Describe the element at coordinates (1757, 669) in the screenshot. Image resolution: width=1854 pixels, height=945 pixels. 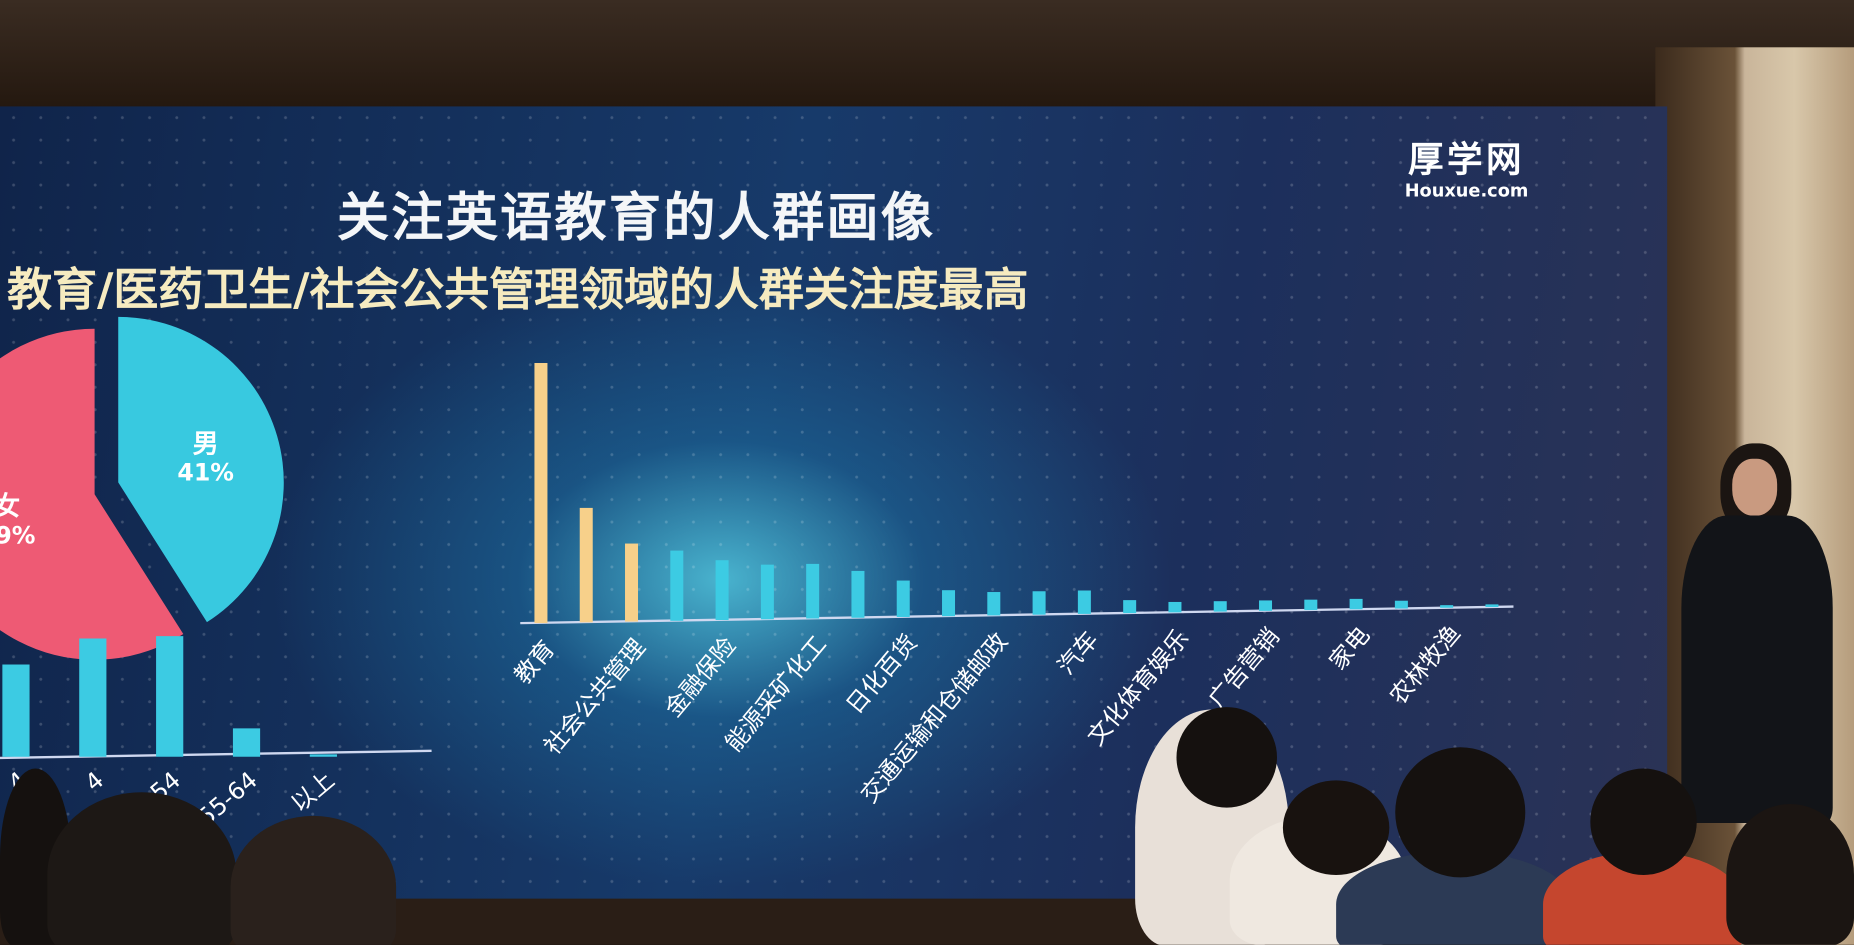
I see `speaker-body` at that location.